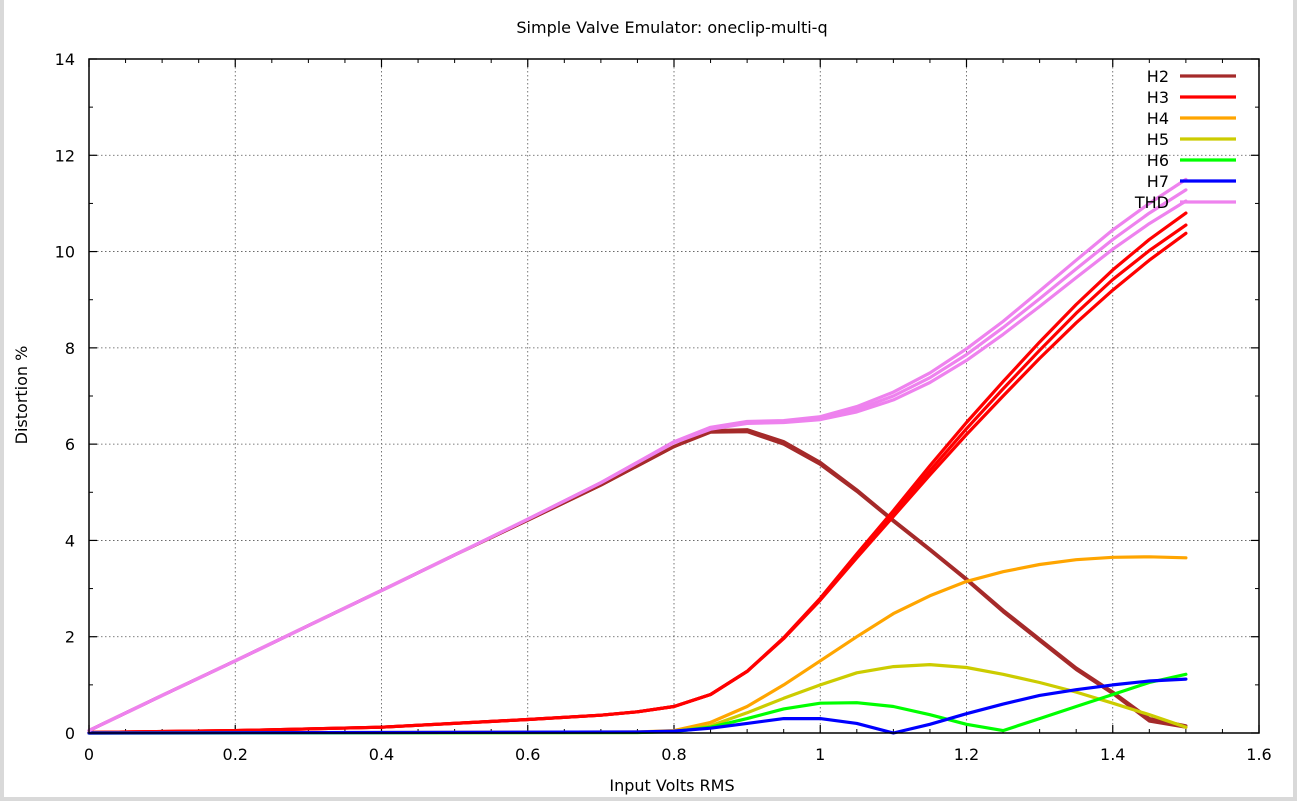  What do you see at coordinates (1185, 139) in the screenshot?
I see `legend: H2 H3 H4 H5 H6 H7 THD` at bounding box center [1185, 139].